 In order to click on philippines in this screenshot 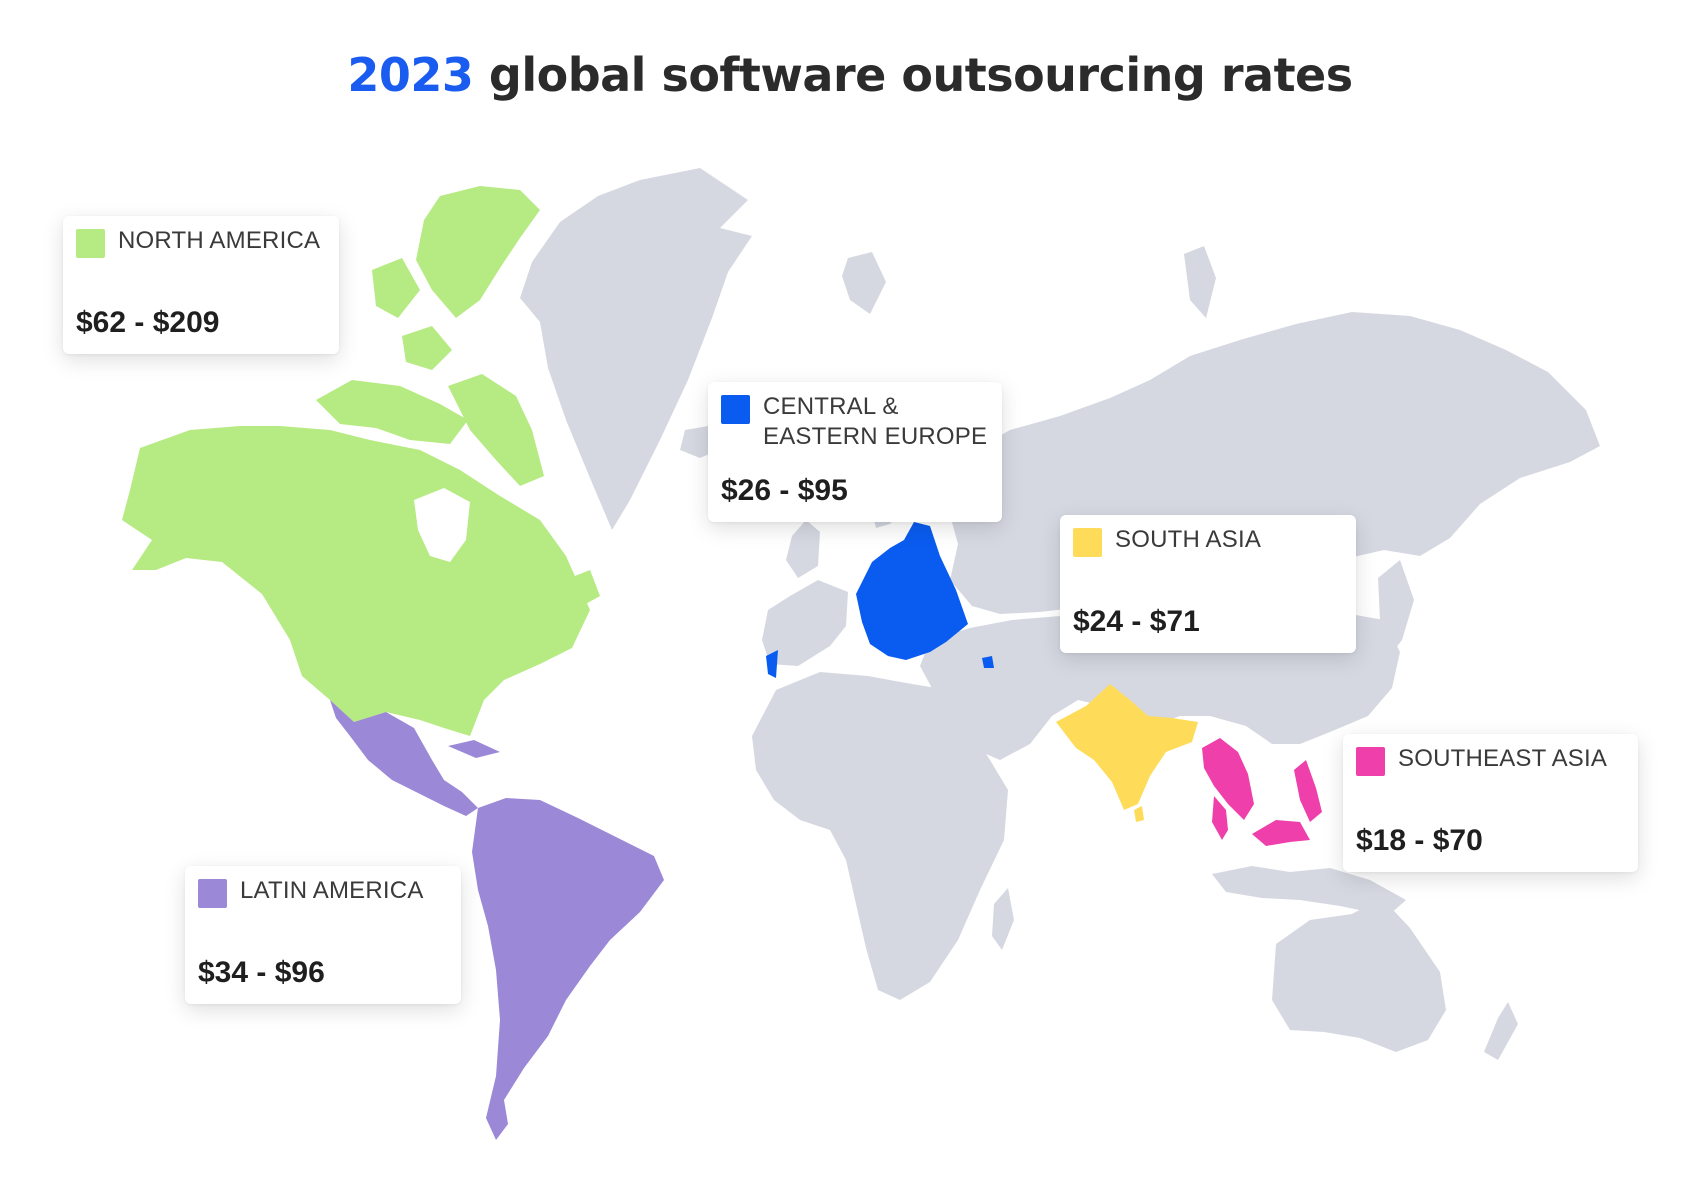, I will do `click(1308, 791)`.